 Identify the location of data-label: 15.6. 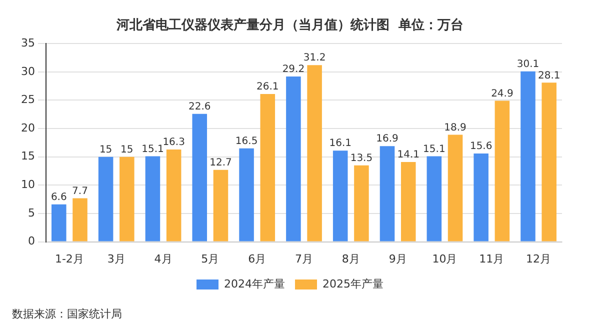
(481, 146).